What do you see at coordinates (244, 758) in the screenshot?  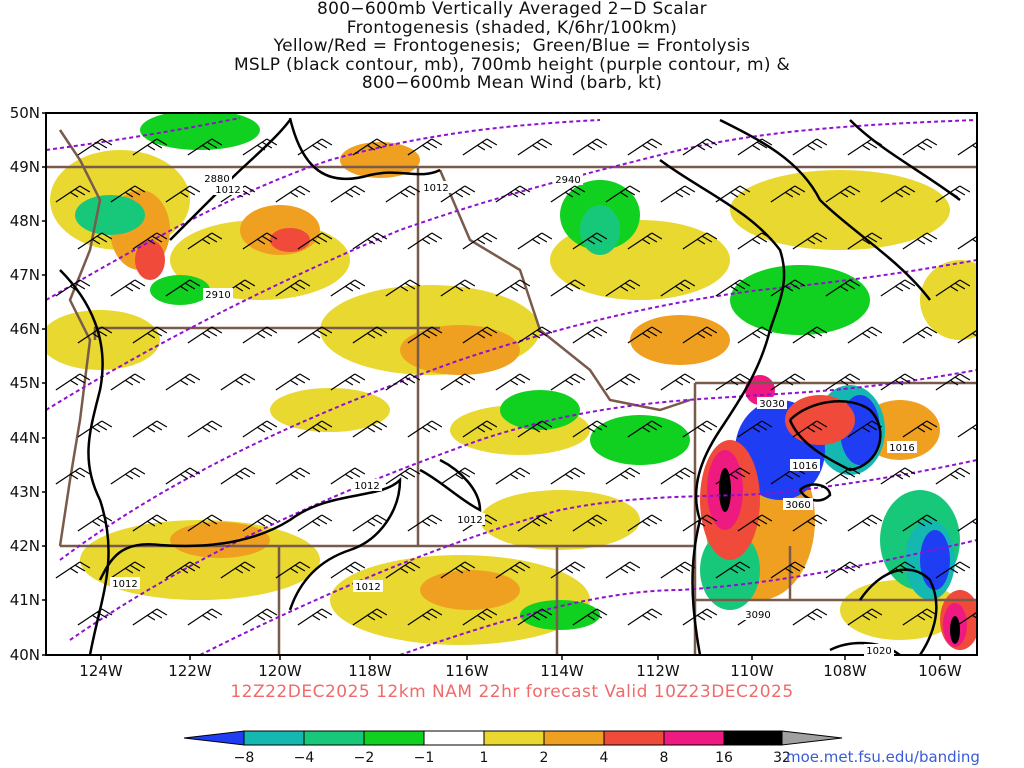 I see `colorbar-label: −8` at bounding box center [244, 758].